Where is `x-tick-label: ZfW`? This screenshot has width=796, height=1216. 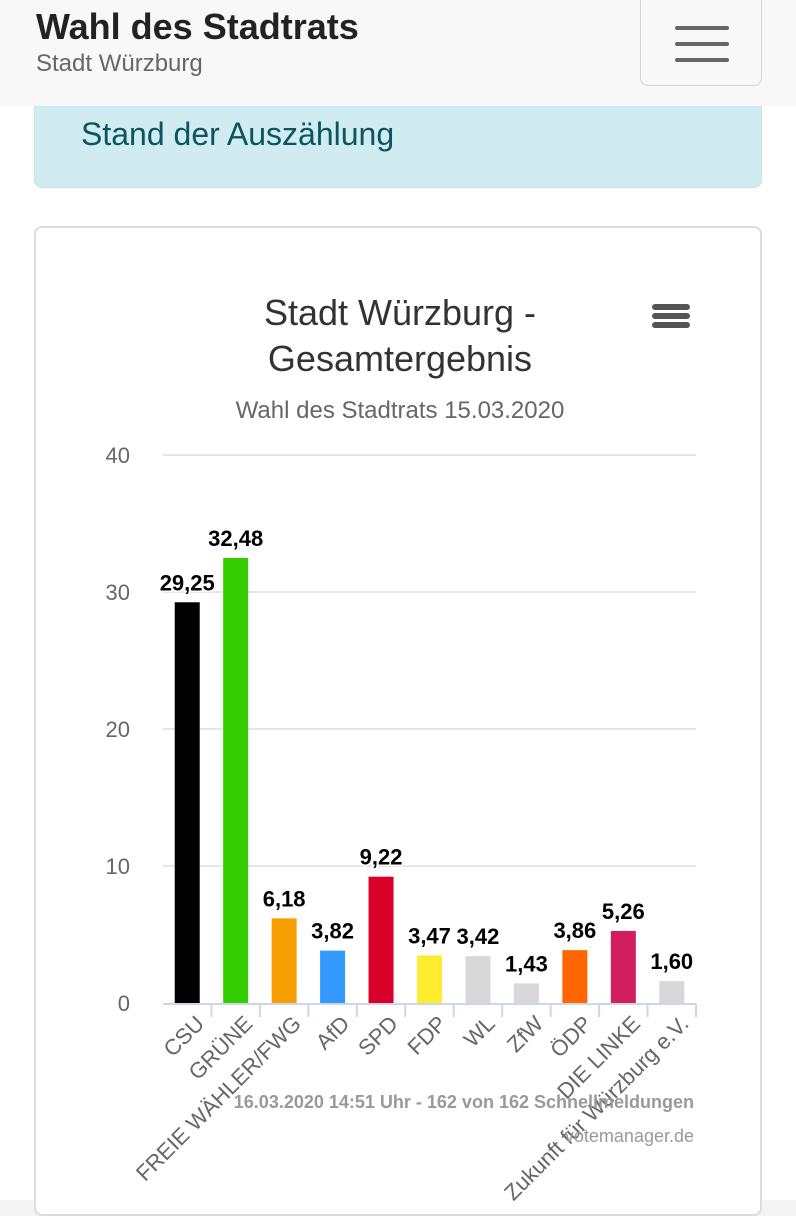
x-tick-label: ZfW is located at coordinates (525, 1034).